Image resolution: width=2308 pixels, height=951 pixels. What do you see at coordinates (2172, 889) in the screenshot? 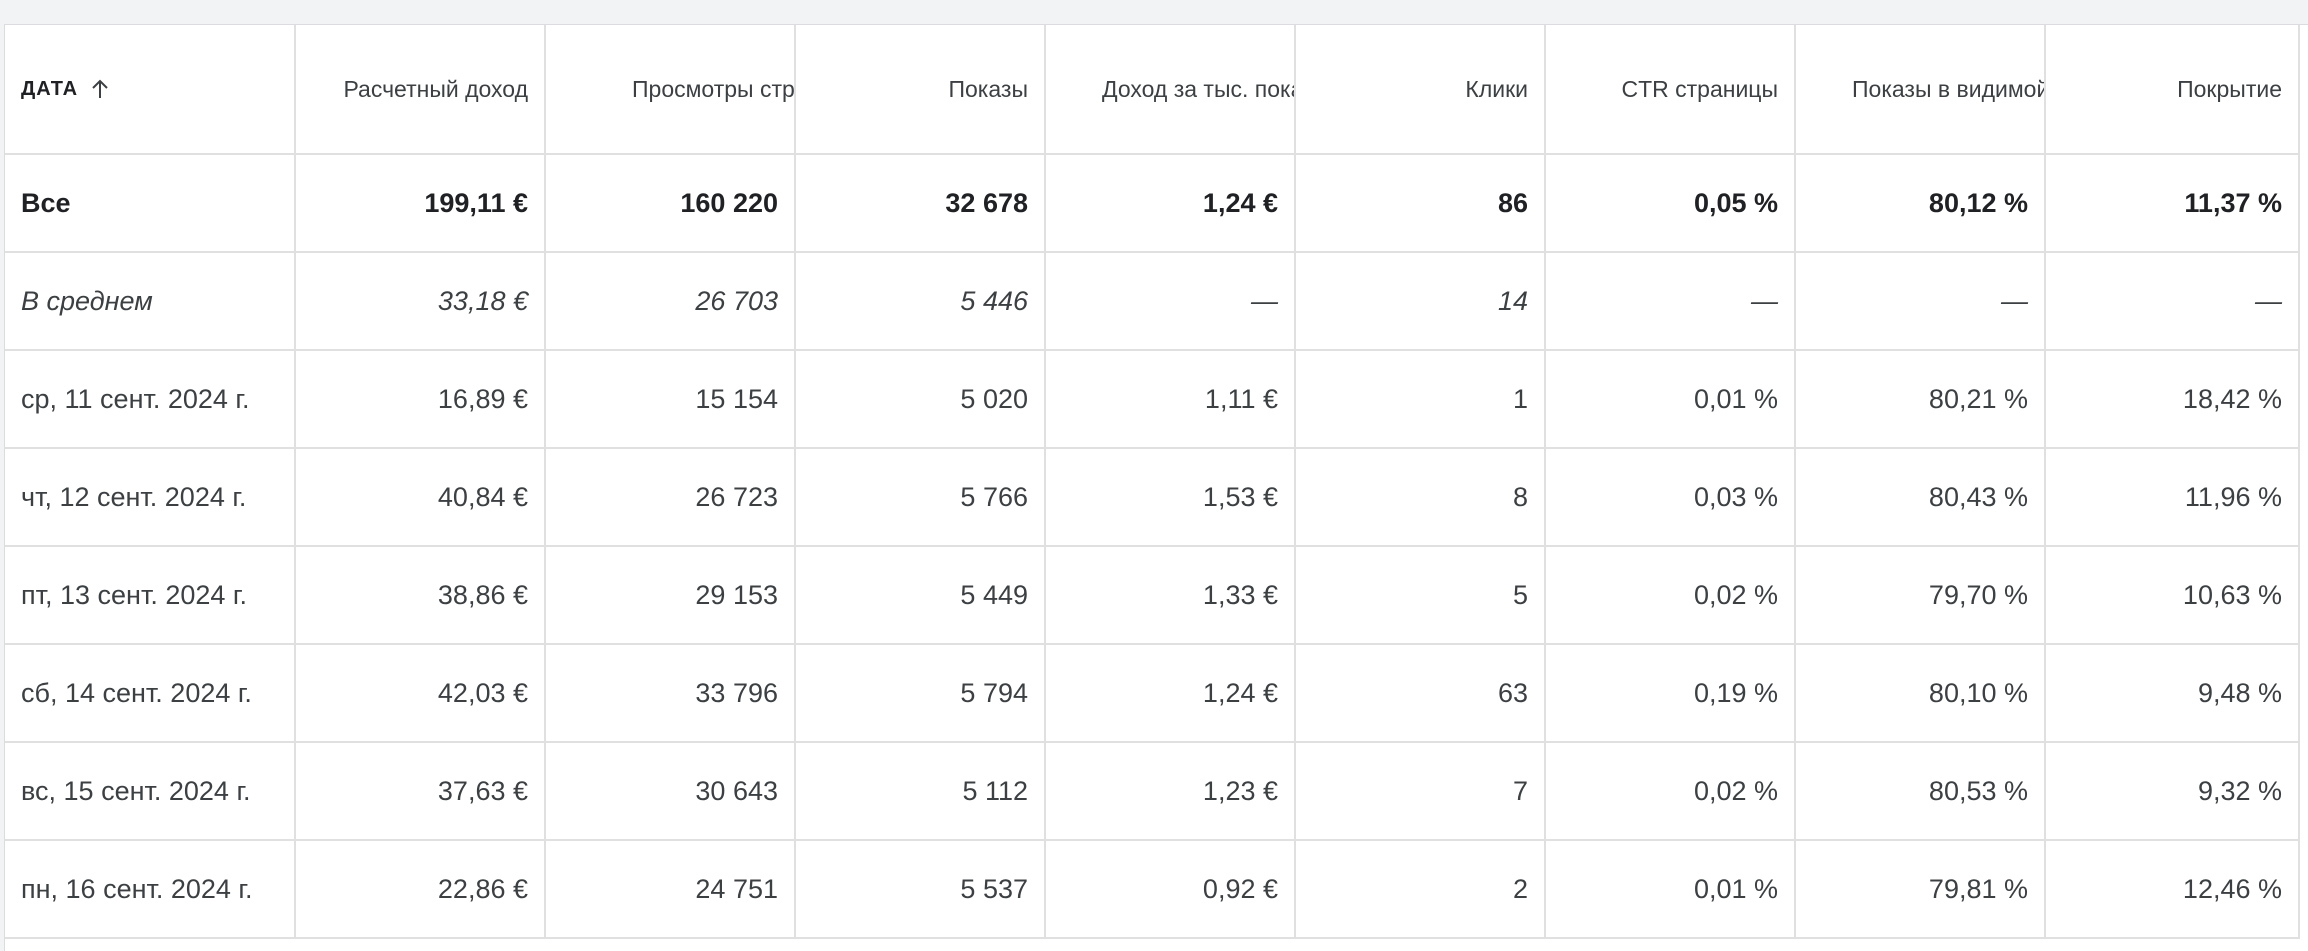
I see `table-cell: 12,46 %` at bounding box center [2172, 889].